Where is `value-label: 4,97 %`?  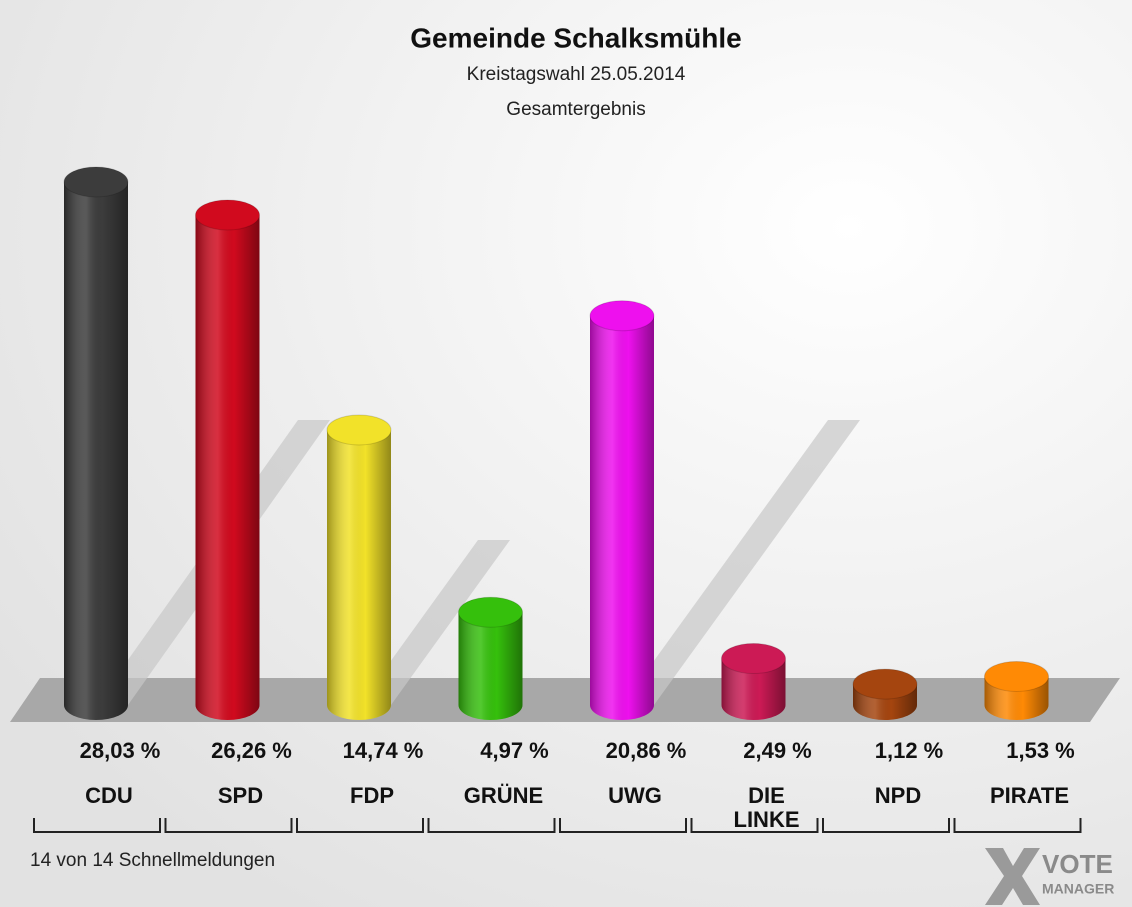 value-label: 4,97 % is located at coordinates (514, 750).